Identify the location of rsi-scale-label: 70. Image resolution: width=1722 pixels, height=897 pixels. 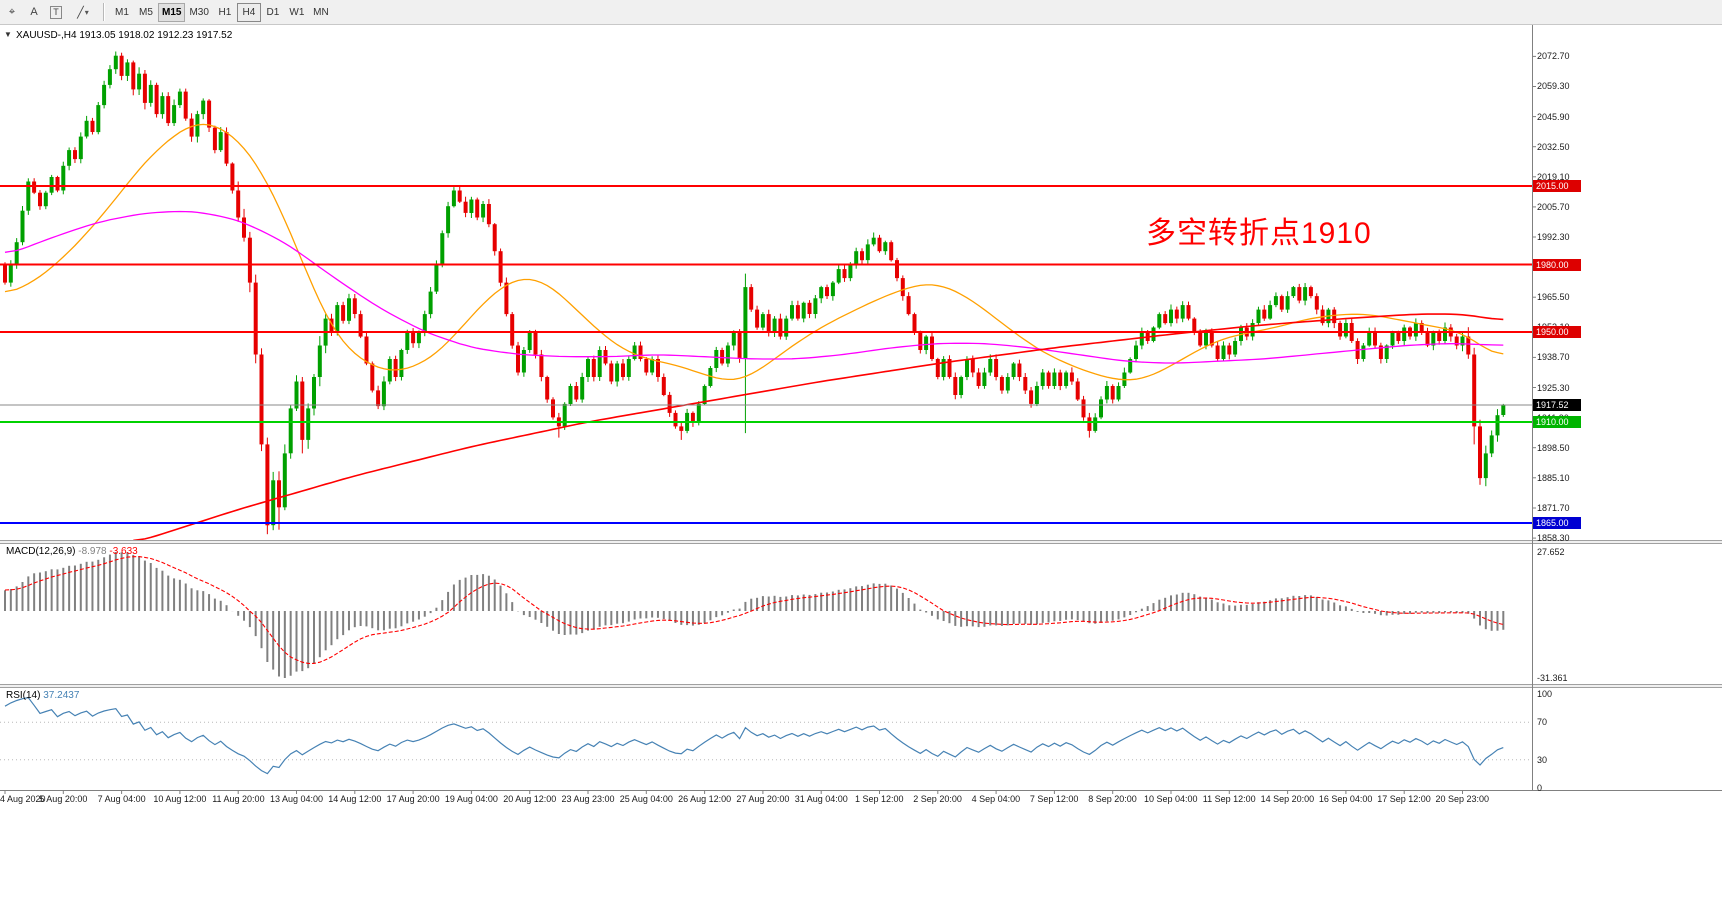
(1542, 722).